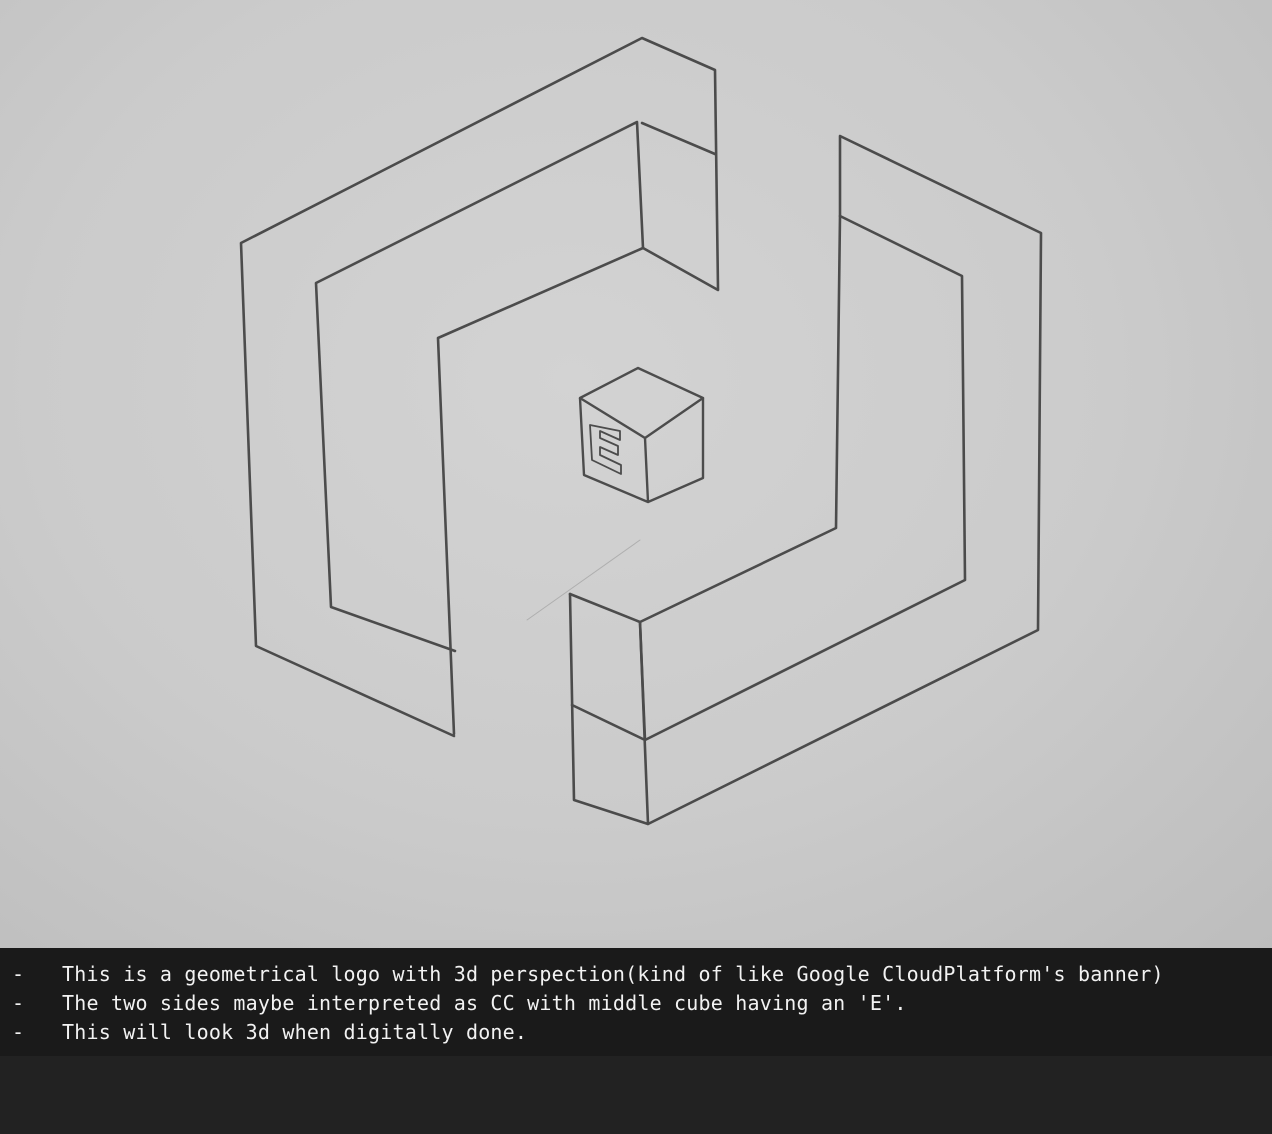  I want to click on left-c-inner-outline, so click(479, 428).